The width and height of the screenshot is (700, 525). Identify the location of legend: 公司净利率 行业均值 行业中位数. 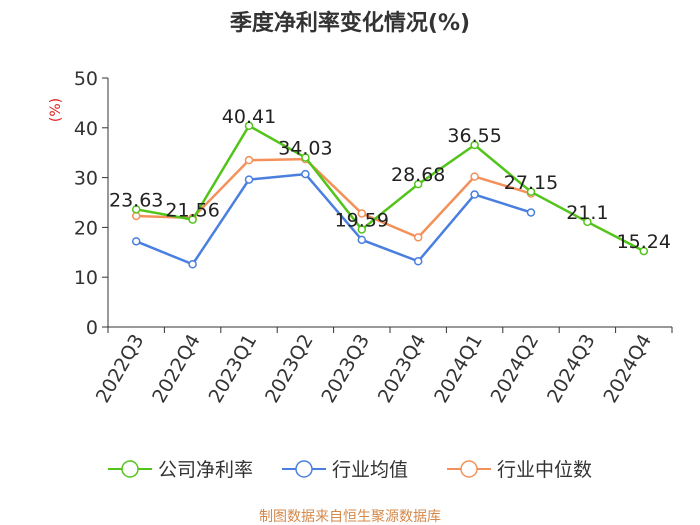
(350, 470).